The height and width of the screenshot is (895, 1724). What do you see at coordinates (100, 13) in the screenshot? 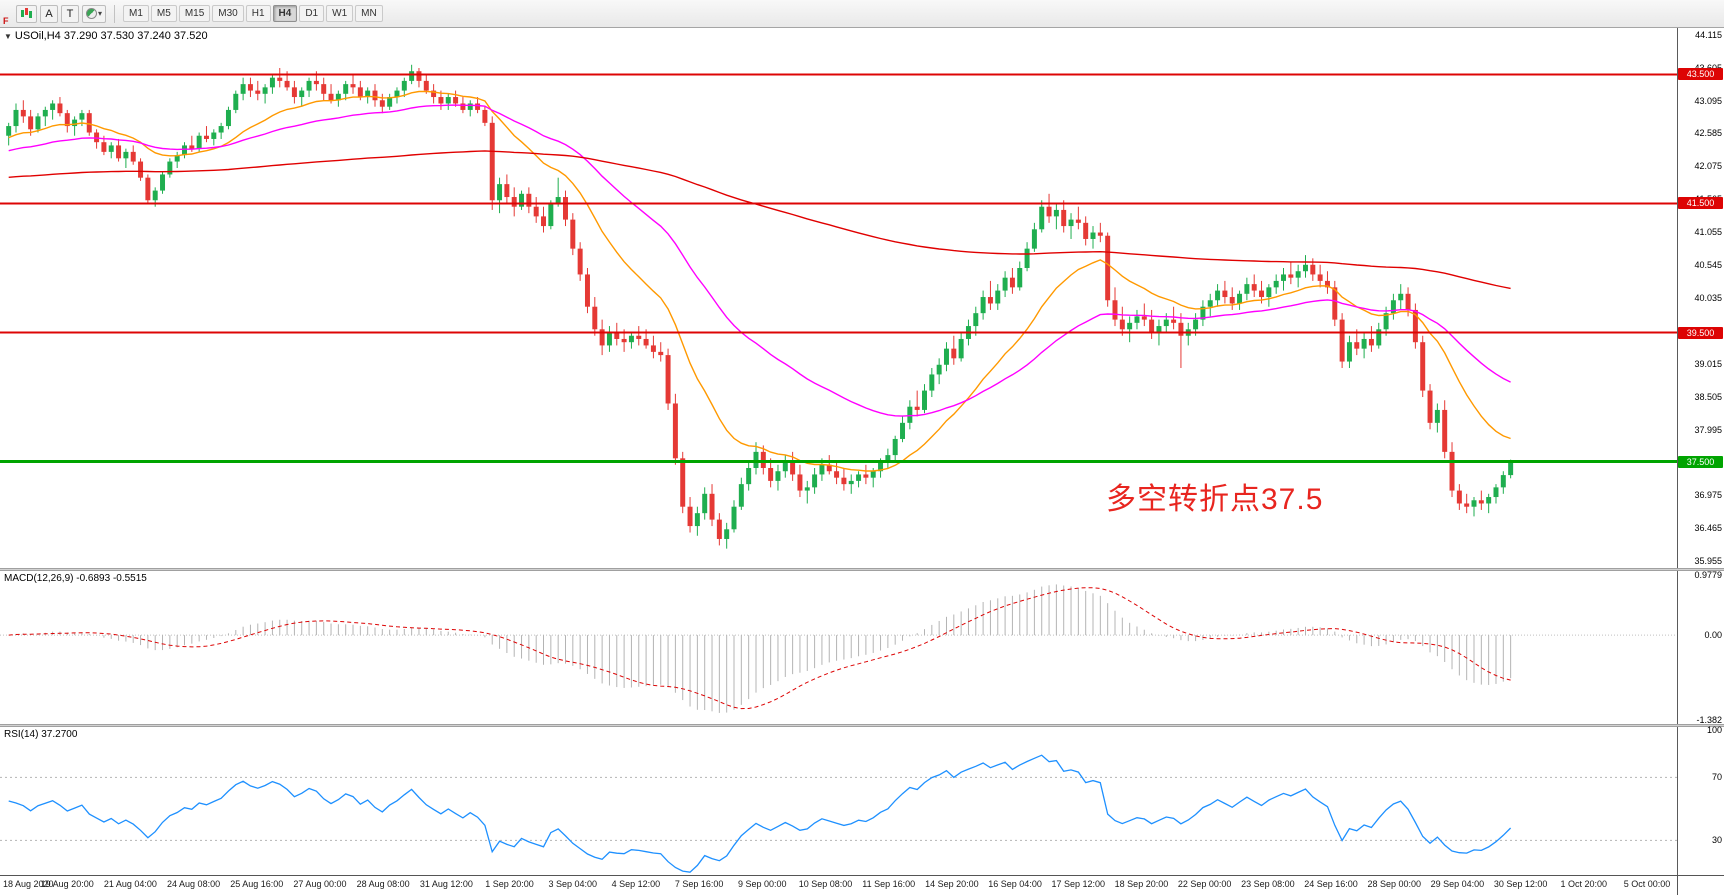
I see `chevron-down-icon: ▾` at bounding box center [100, 13].